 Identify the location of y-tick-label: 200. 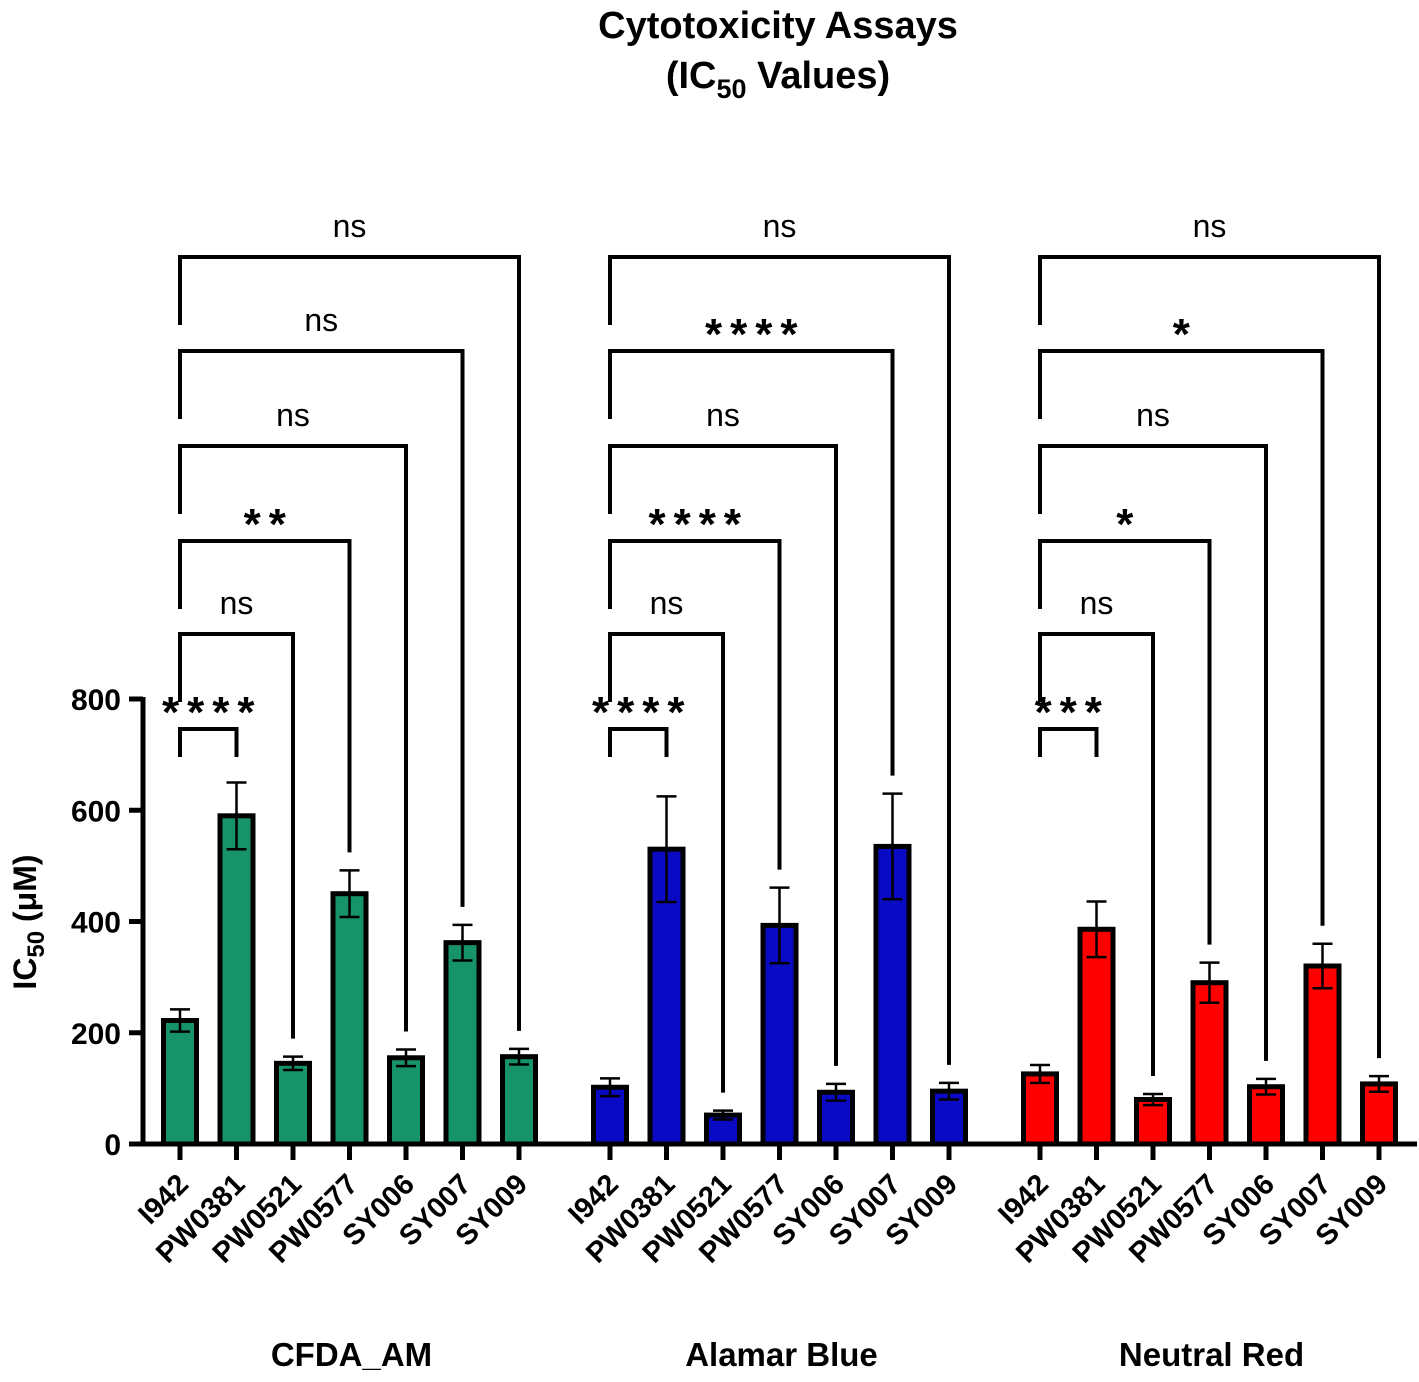
(96, 1034).